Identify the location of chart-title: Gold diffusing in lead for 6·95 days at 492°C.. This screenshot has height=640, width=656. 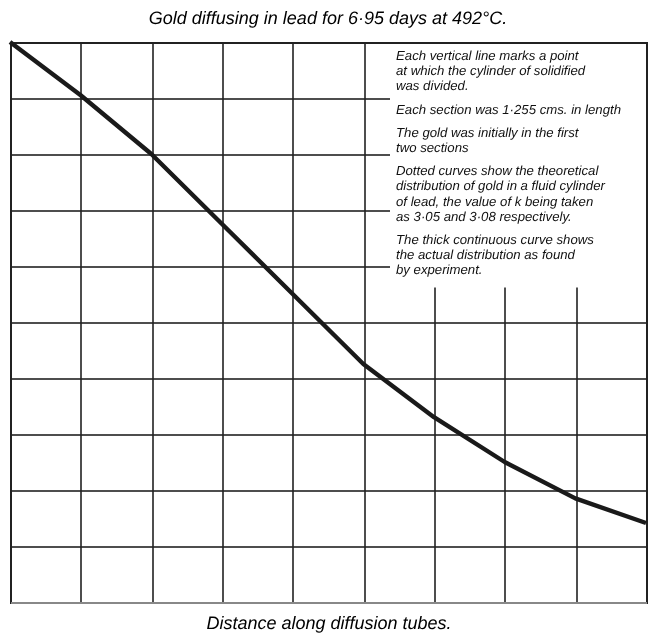
(328, 17).